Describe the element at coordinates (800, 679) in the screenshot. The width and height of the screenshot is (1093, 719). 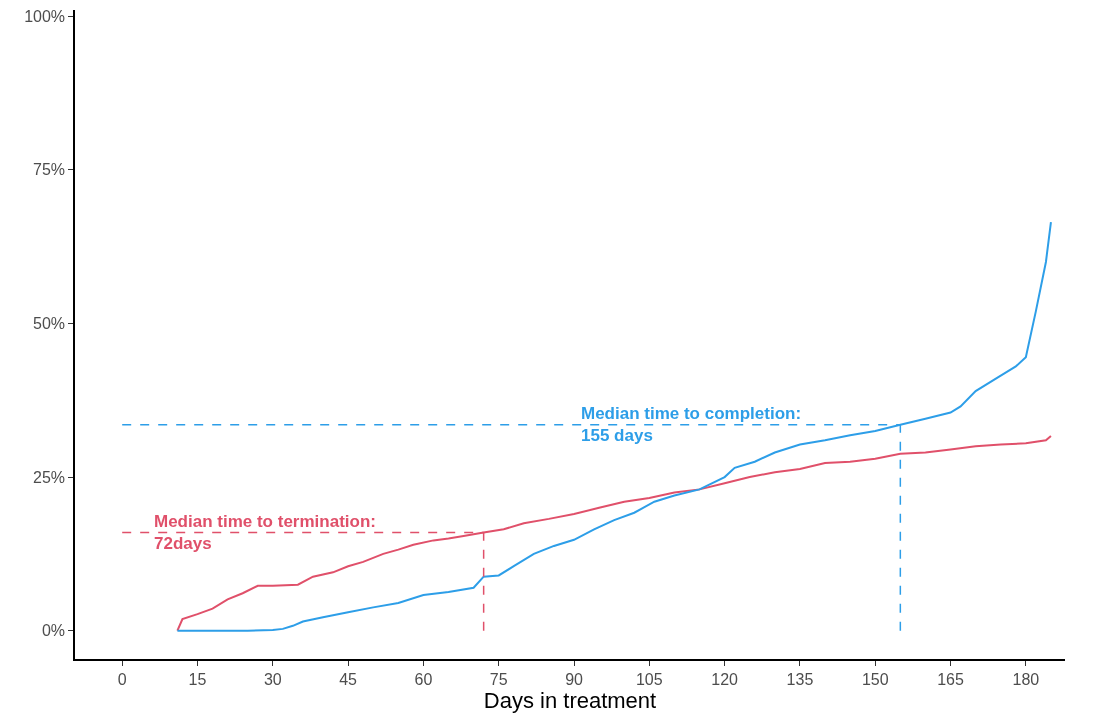
I see `x-tick-label: 135` at that location.